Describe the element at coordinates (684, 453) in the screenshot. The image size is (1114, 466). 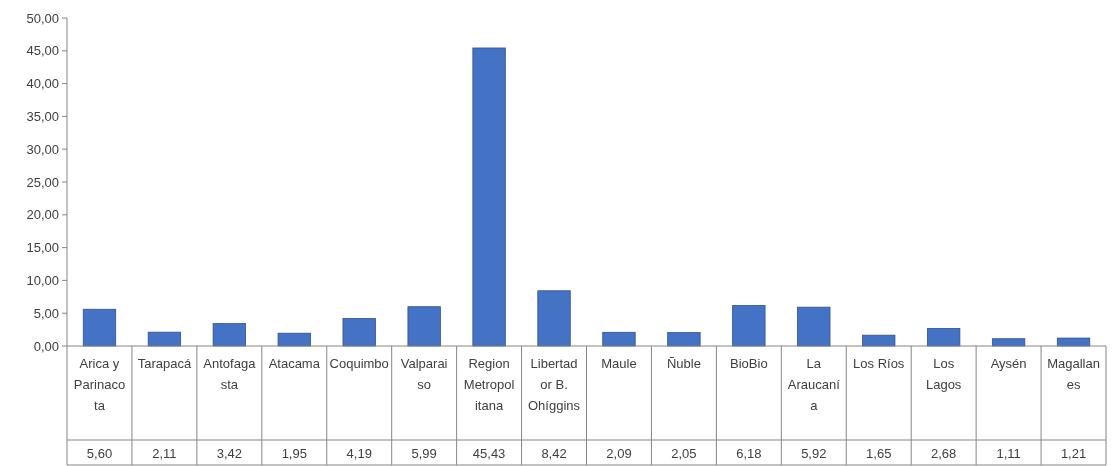
I see `data-label: 2,05` at that location.